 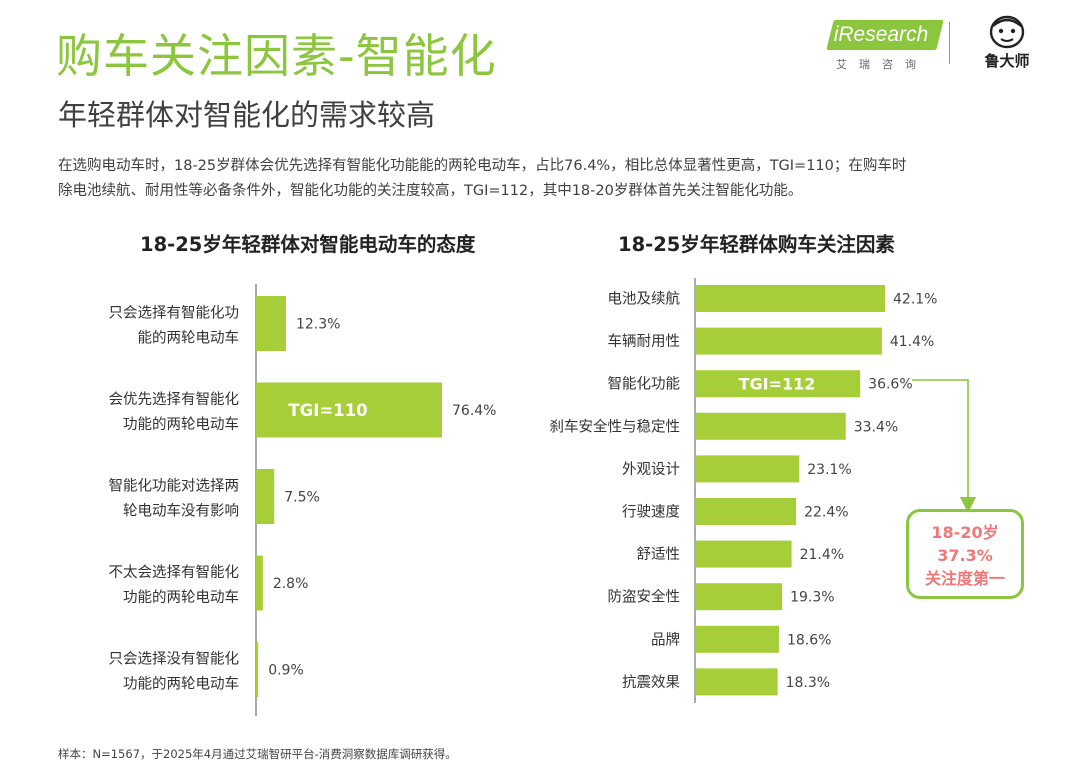 What do you see at coordinates (809, 640) in the screenshot?
I see `data-label: 18.6%` at bounding box center [809, 640].